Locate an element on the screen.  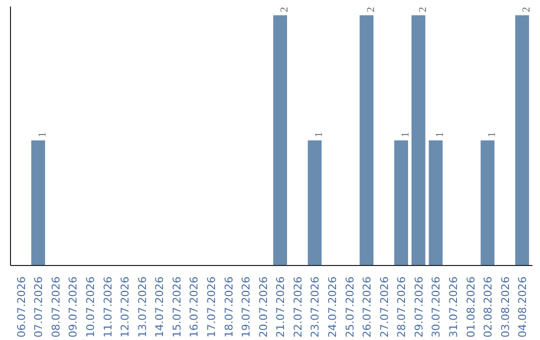
x-tick-label: 01.08.2026 is located at coordinates (471, 307).